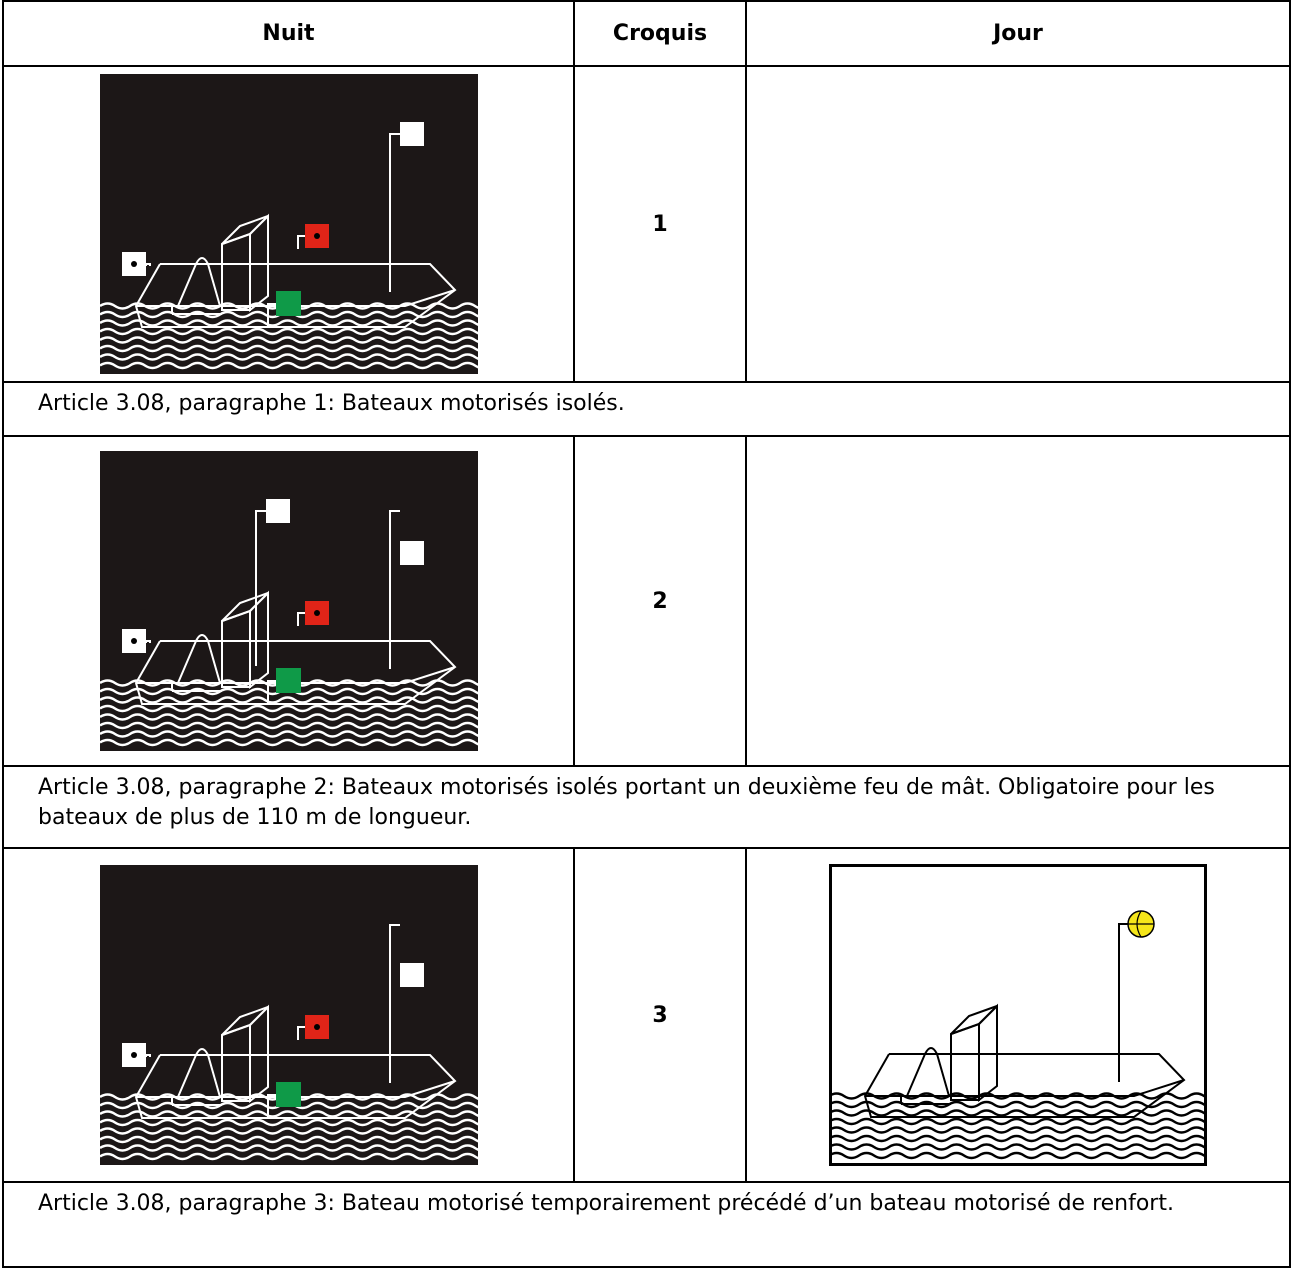 Image resolution: width=1291 pixels, height=1268 pixels. Describe the element at coordinates (660, 33) in the screenshot. I see `header-cell: Croquis` at that location.